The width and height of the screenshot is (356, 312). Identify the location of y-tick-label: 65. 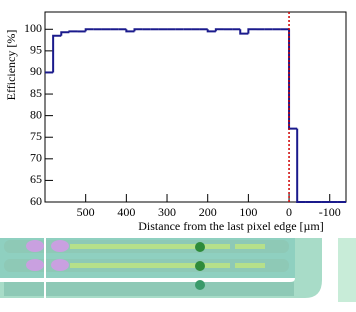
(36, 179).